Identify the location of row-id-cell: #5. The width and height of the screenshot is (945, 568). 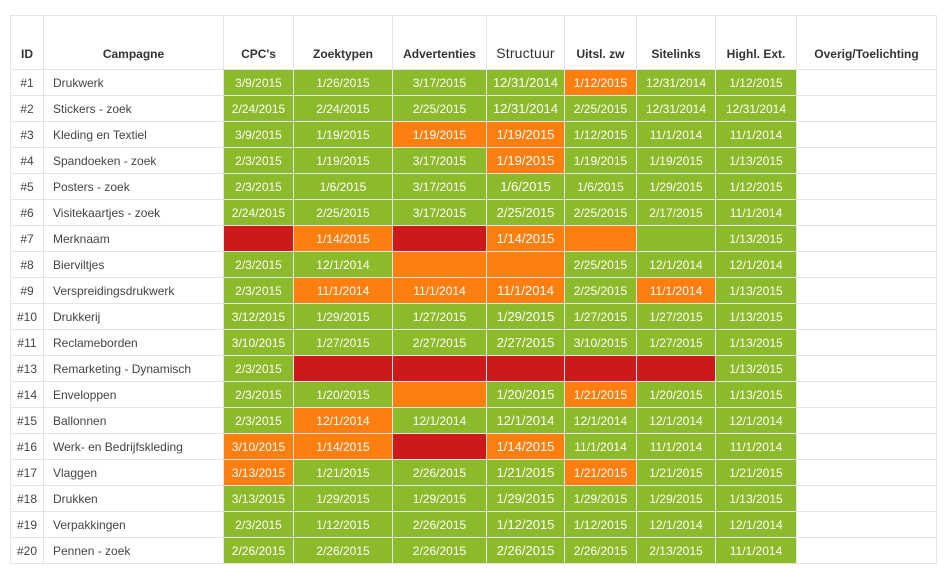
(27, 186).